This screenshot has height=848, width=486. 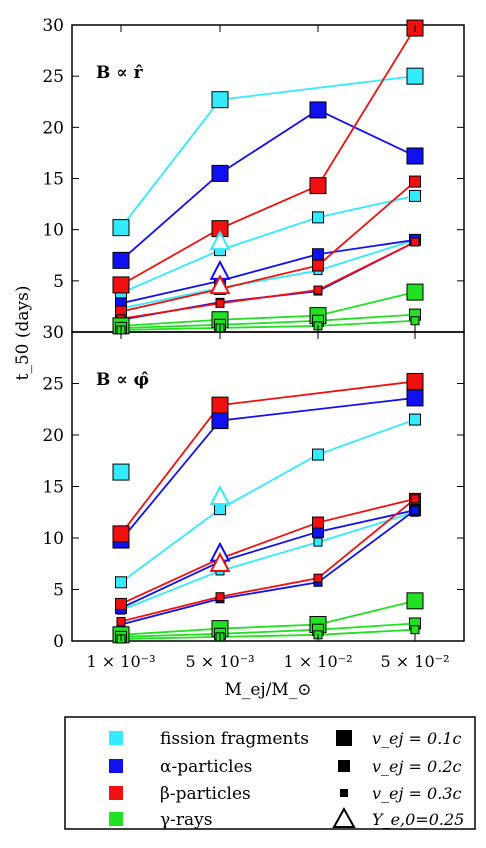 I want to click on legend-label: γ-rays, so click(x=186, y=820).